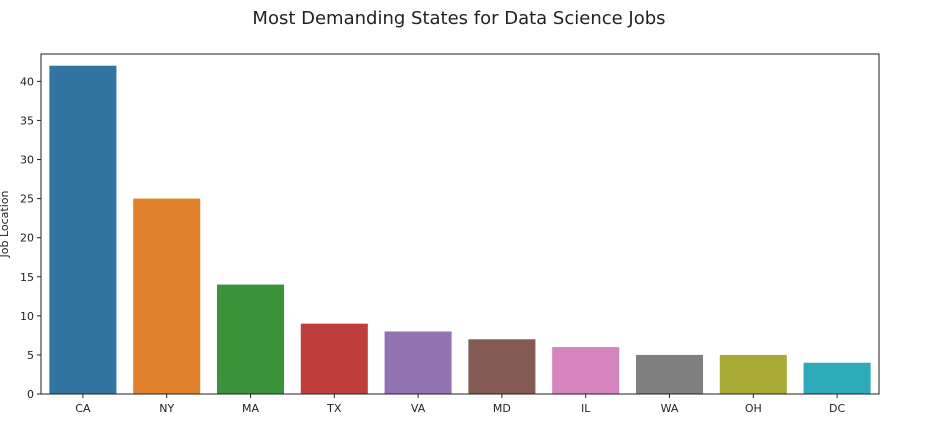 Image resolution: width=938 pixels, height=425 pixels. Describe the element at coordinates (502, 366) in the screenshot. I see `bar-md` at that location.